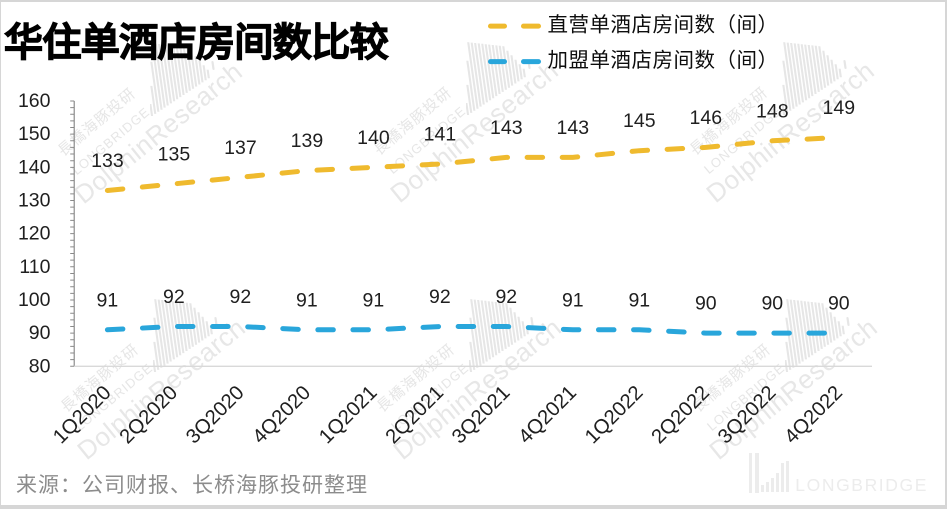 This screenshot has height=509, width=947. What do you see at coordinates (415, 415) in the screenshot?
I see `svg-text: 2Q2021` at bounding box center [415, 415].